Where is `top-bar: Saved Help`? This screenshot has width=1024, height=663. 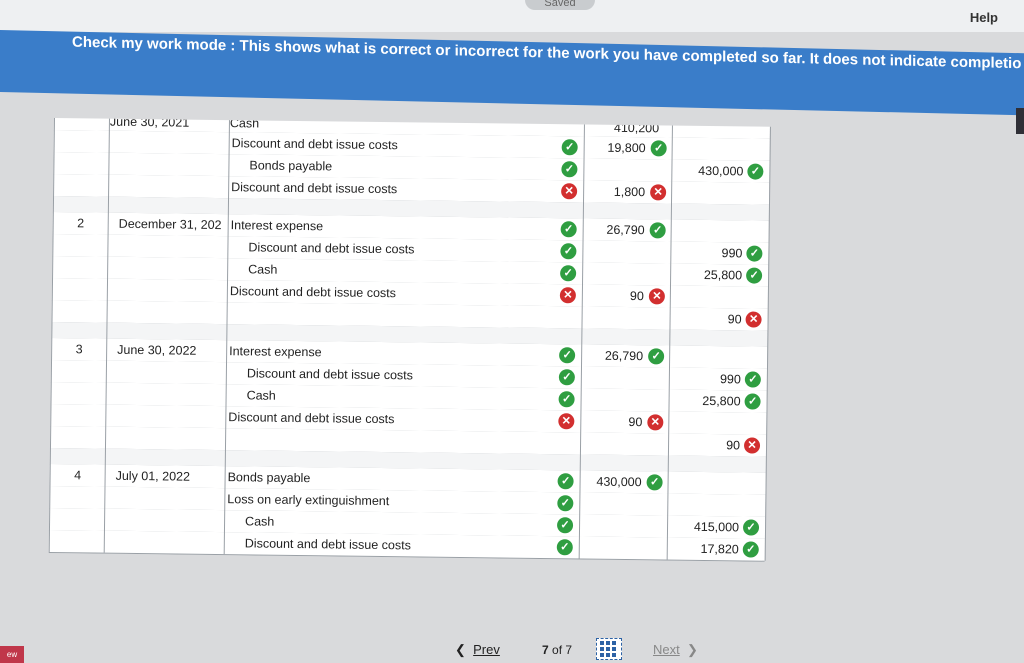
top-bar: Saved Help is located at coordinates (512, 16).